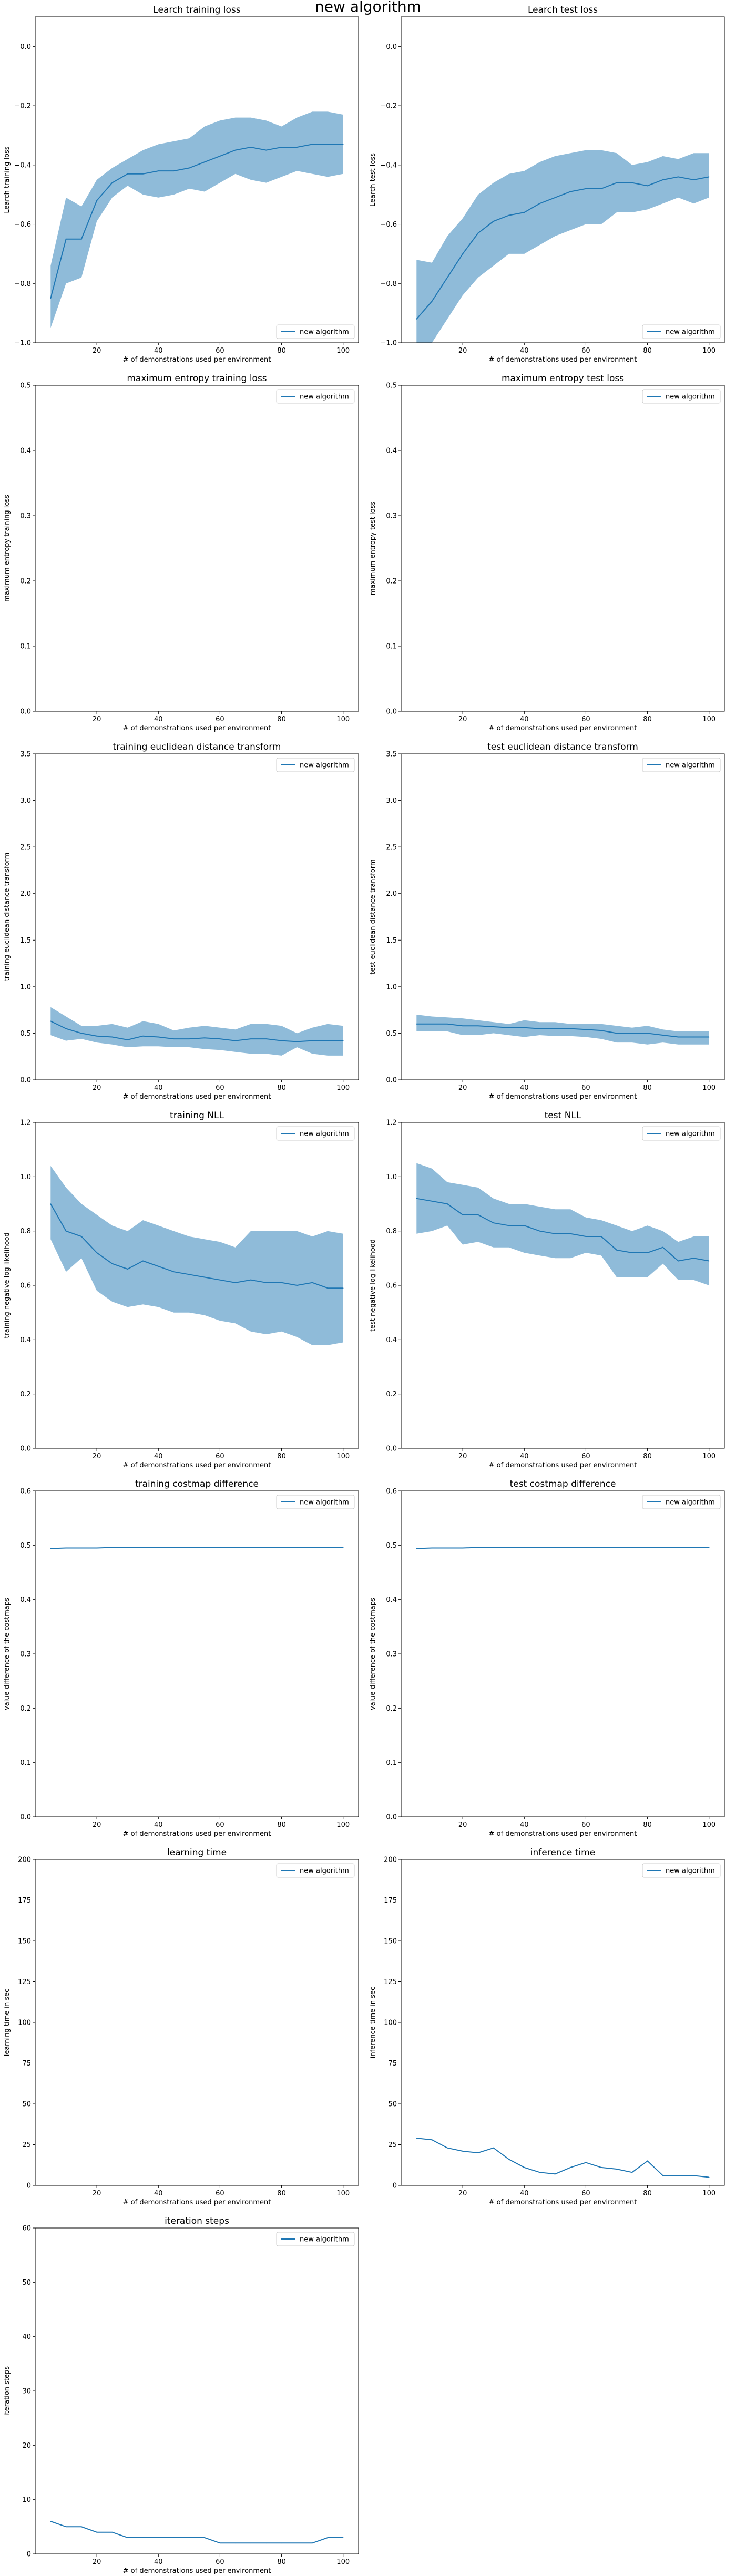  What do you see at coordinates (25, 1123) in the screenshot?
I see `y-tick-label: 1.2` at bounding box center [25, 1123].